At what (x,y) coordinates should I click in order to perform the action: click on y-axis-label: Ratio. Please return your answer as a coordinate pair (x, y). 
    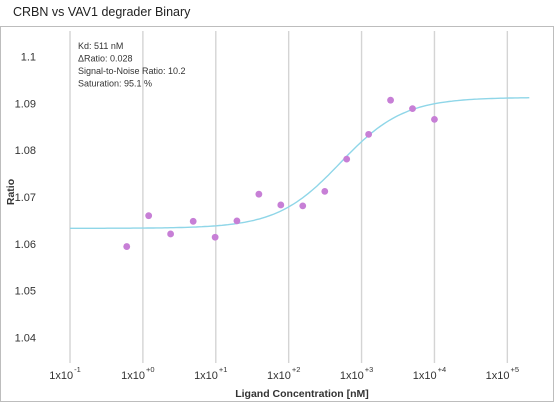
    Looking at the image, I should click on (11, 192).